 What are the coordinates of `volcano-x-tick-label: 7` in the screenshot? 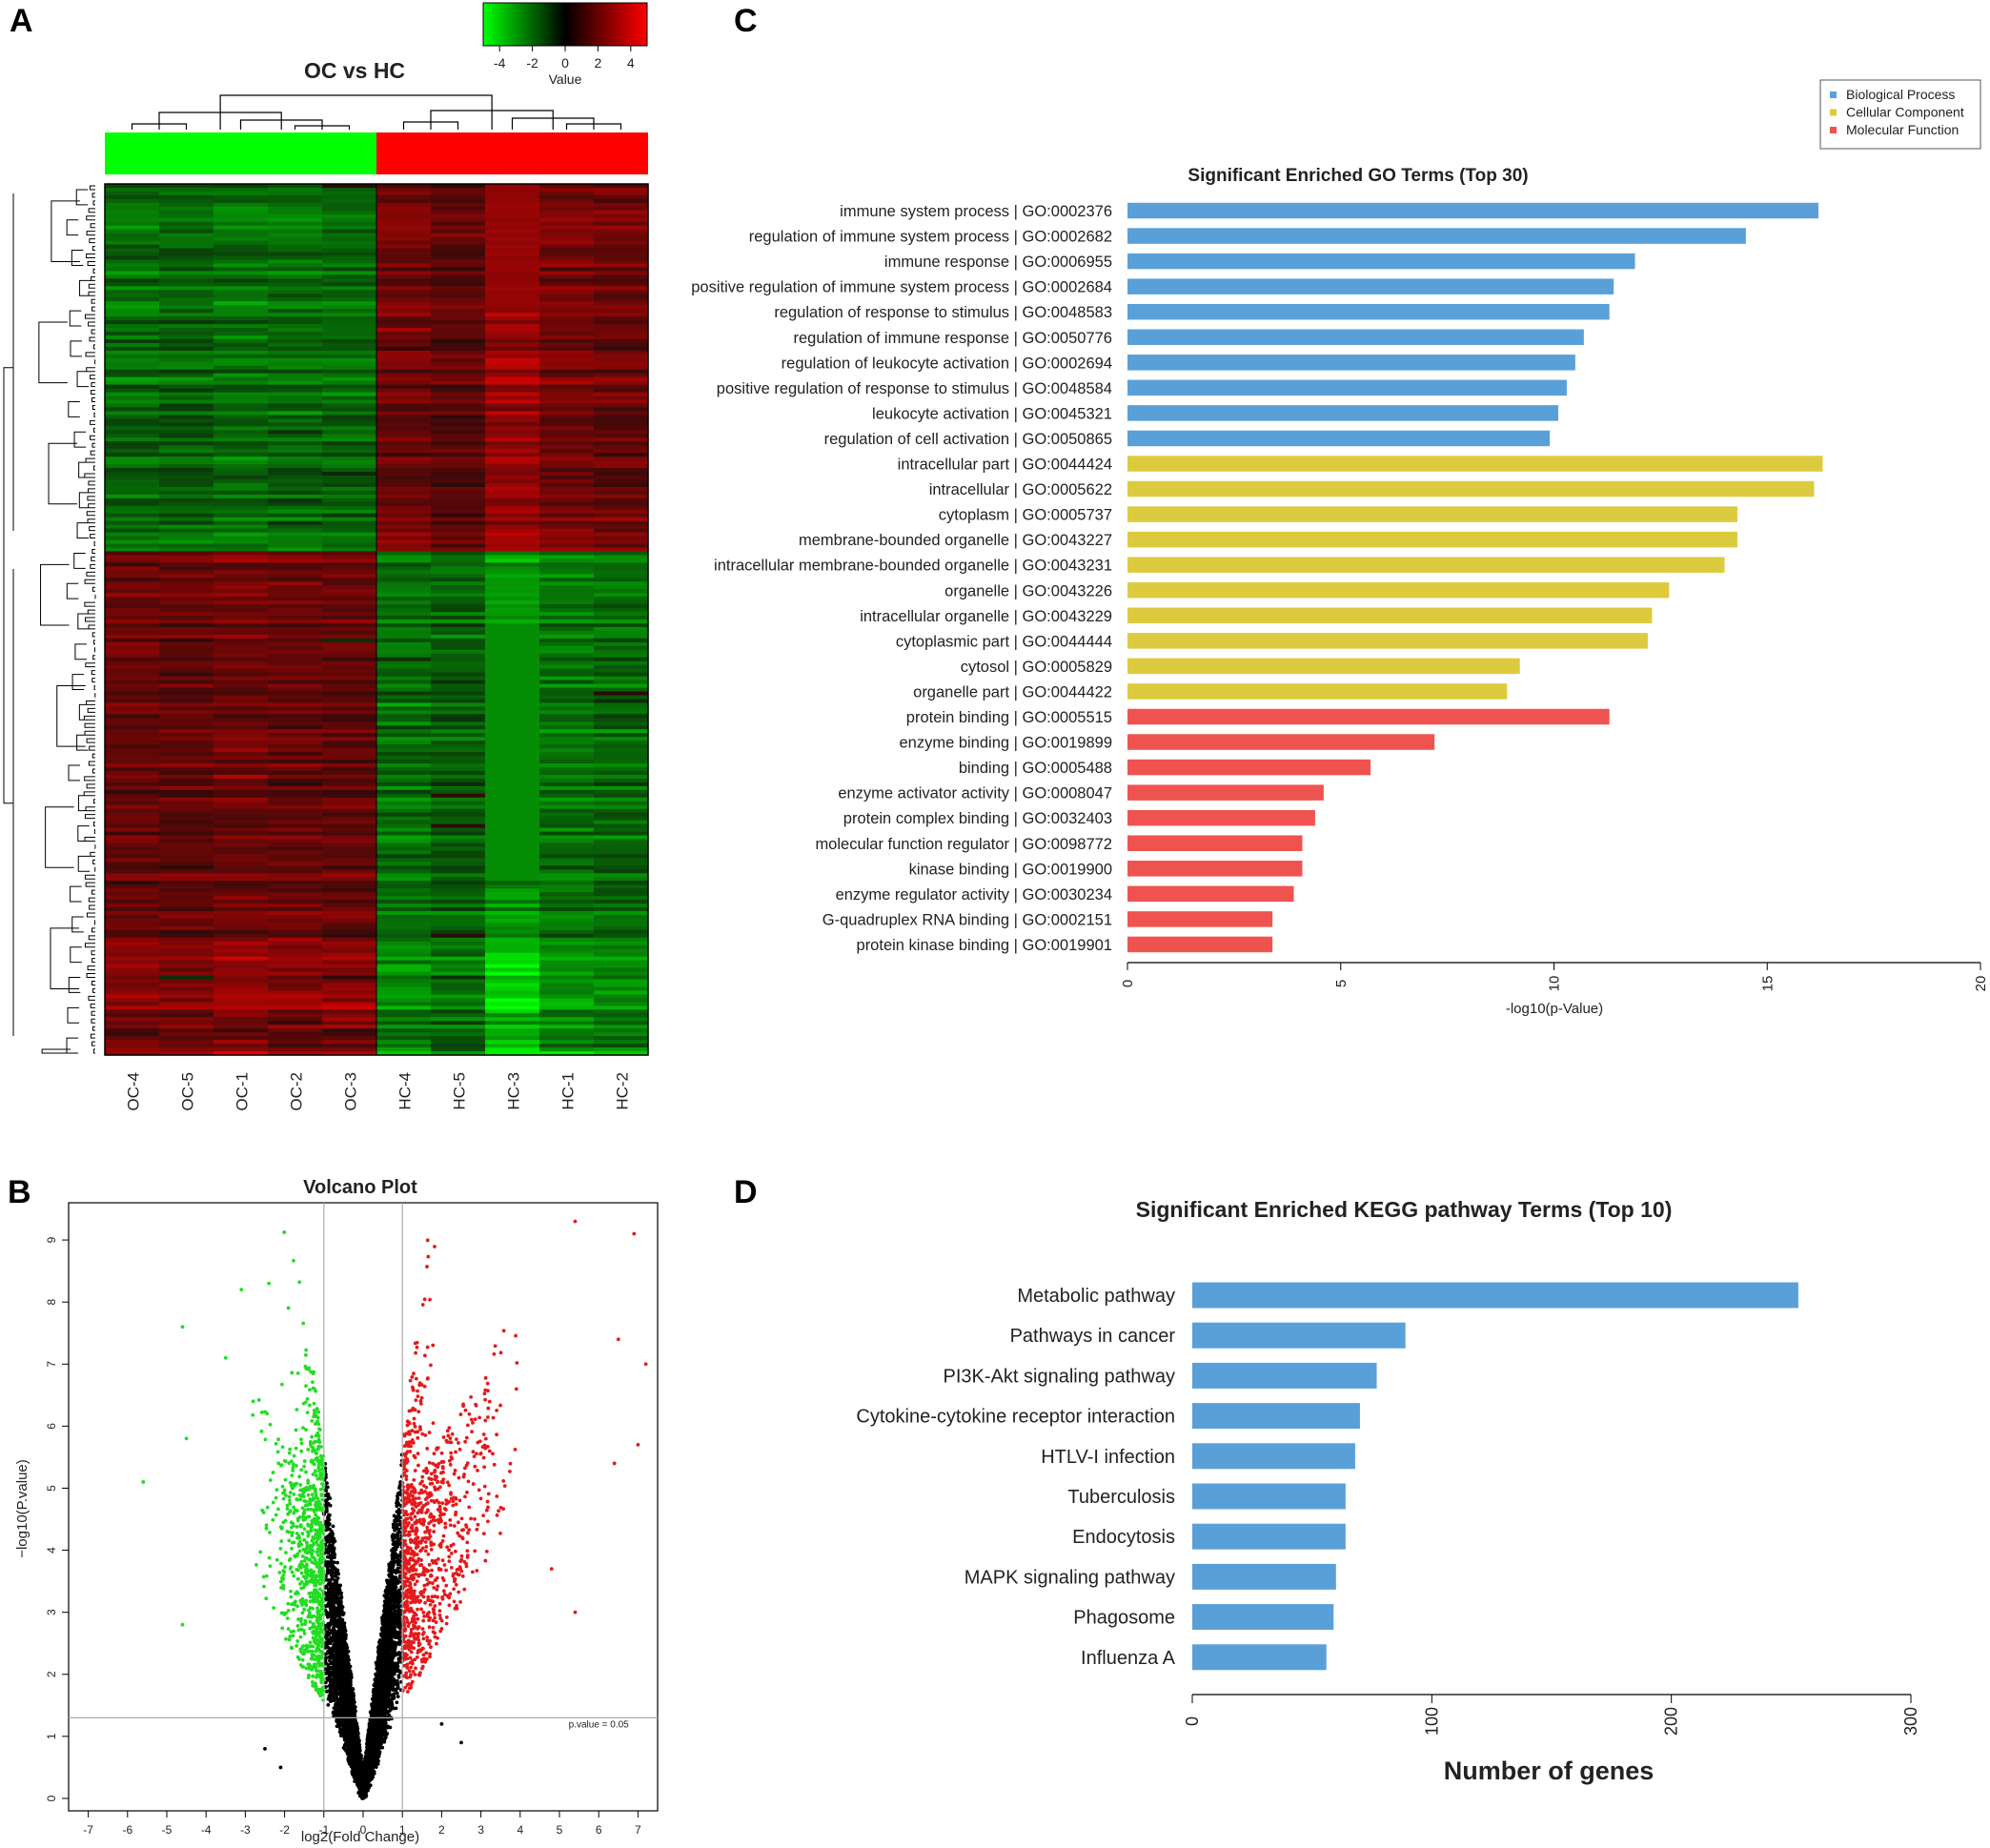 It's located at (638, 1830).